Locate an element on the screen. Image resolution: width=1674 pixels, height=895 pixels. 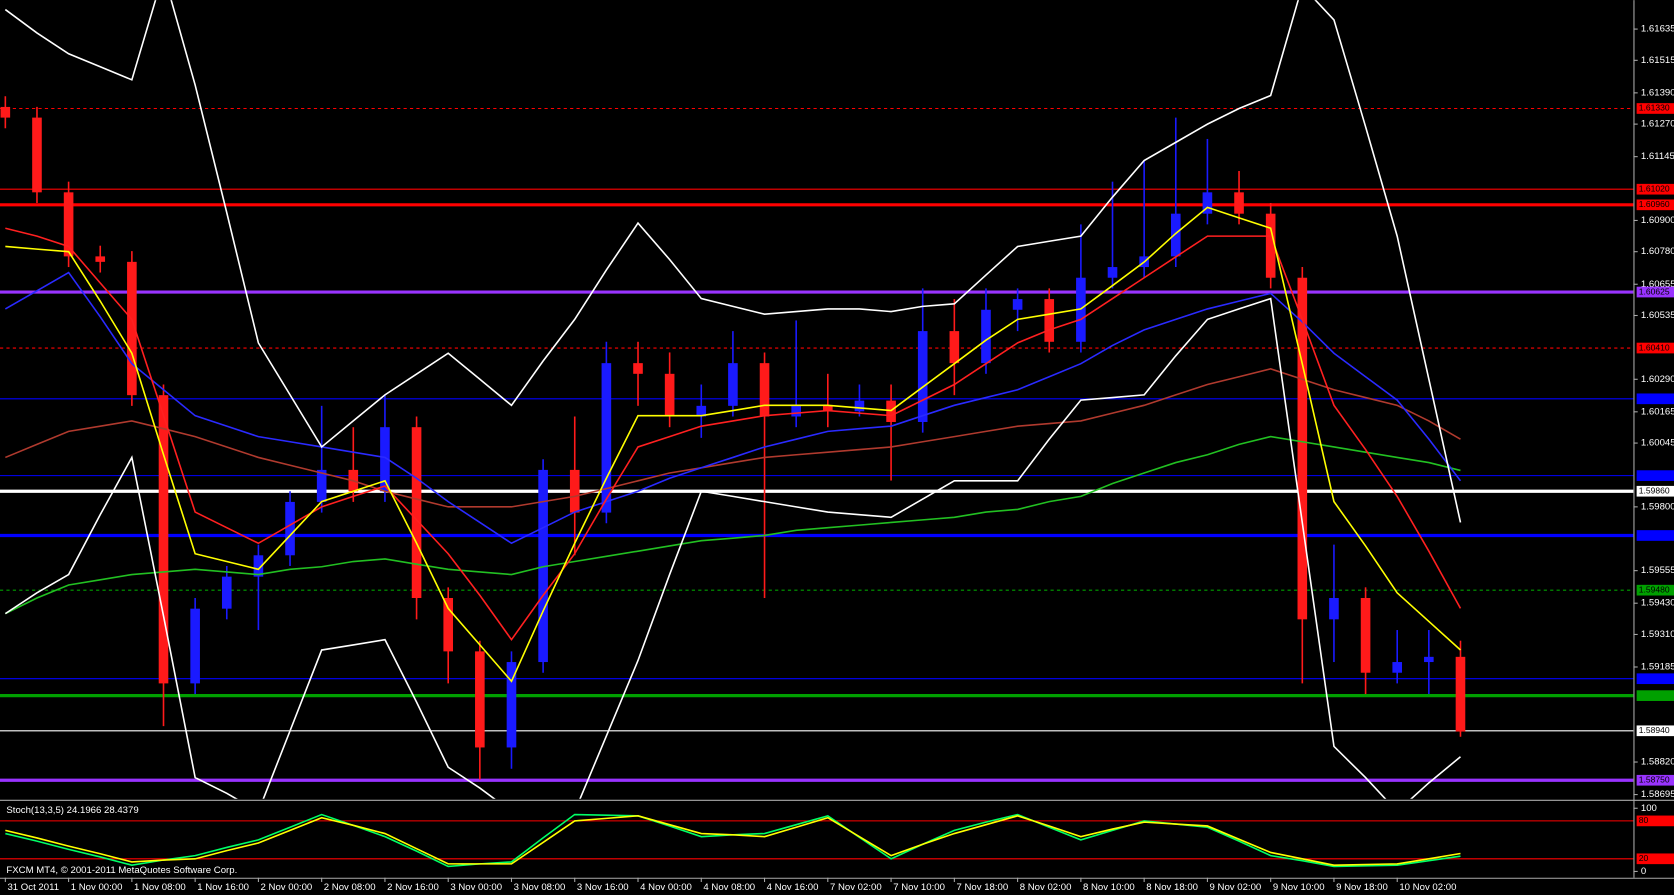
x-tick-label: 9 Nov 18:00 is located at coordinates (1362, 887).